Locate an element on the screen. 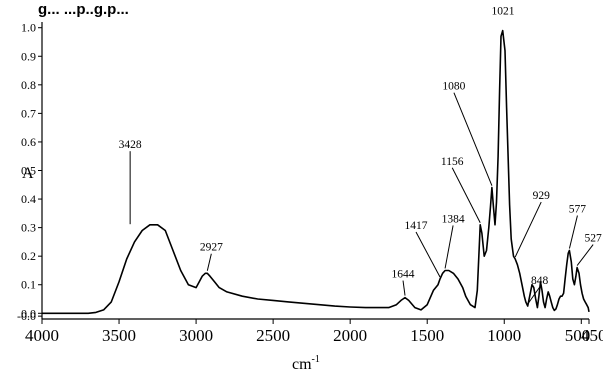 This screenshot has height=376, width=603. x-axis-label: cm-1 is located at coordinates (306, 363).